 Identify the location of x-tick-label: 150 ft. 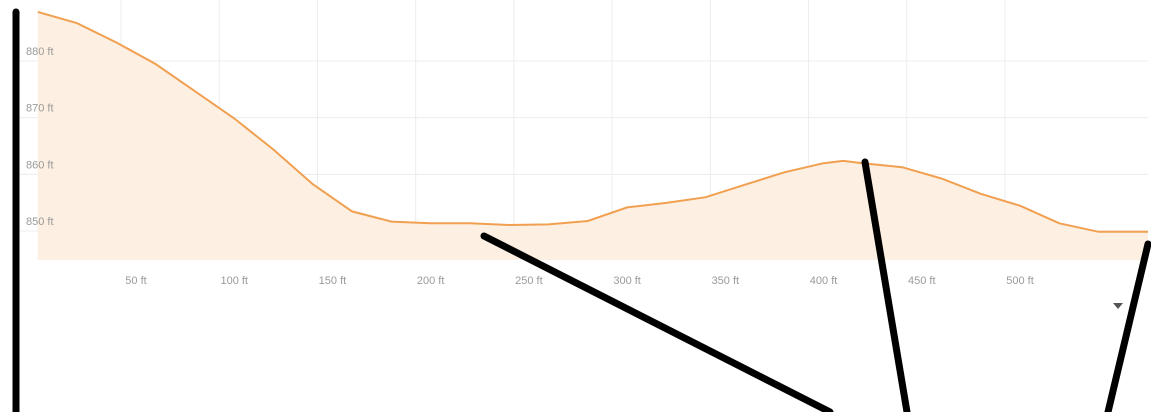
(333, 281).